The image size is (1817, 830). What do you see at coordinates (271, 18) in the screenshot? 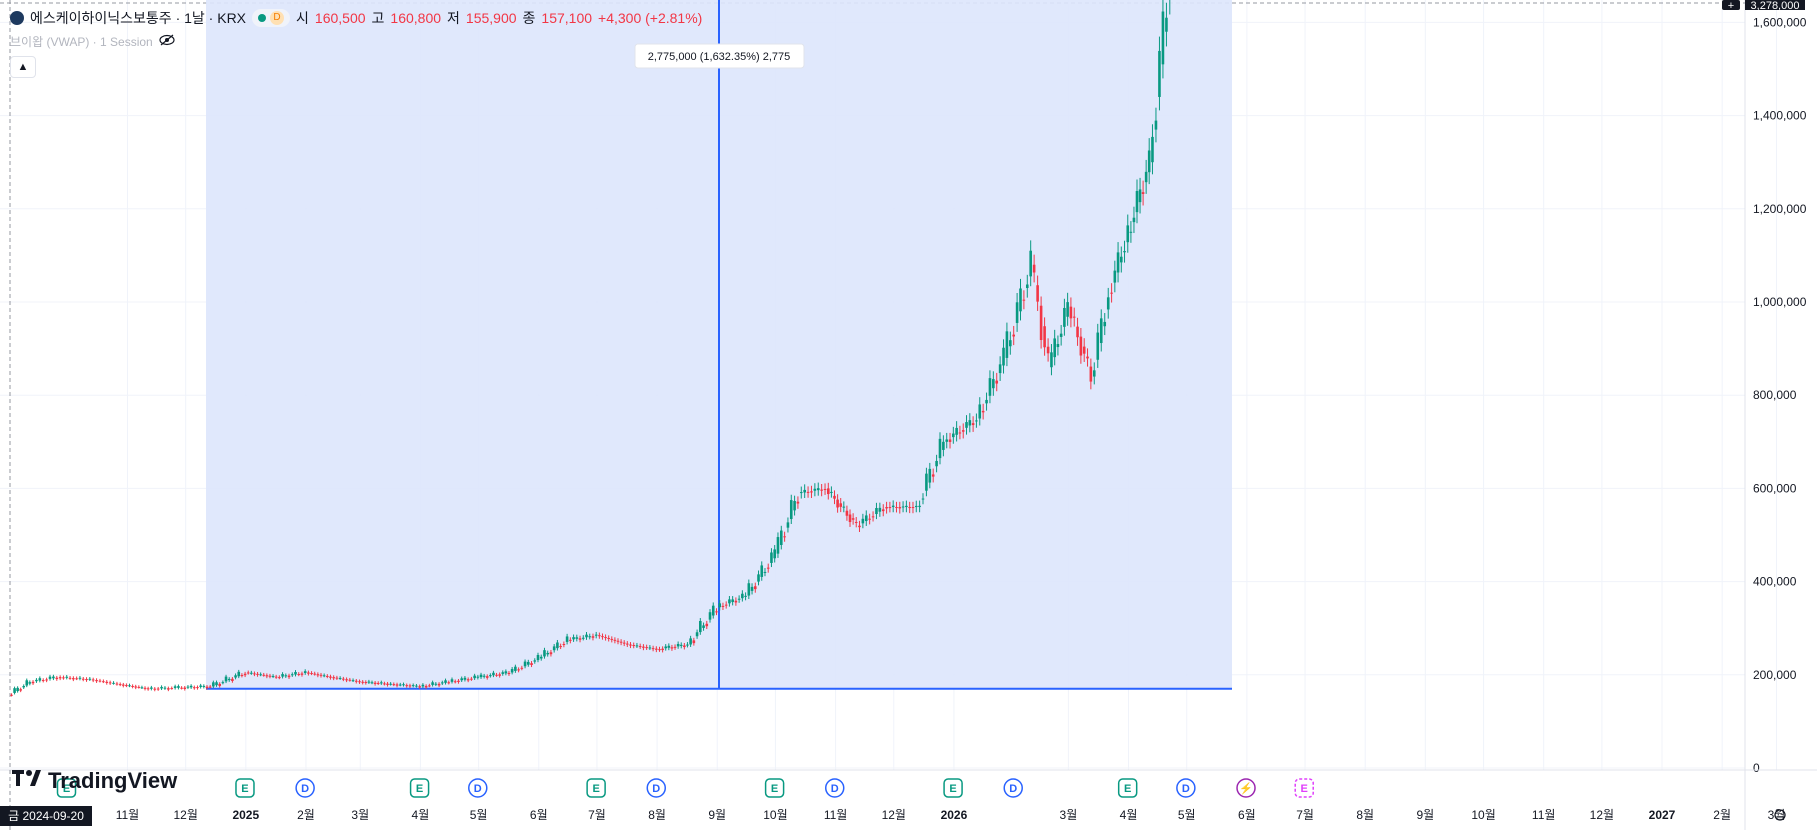
I see `market-status-badge: D` at bounding box center [271, 18].